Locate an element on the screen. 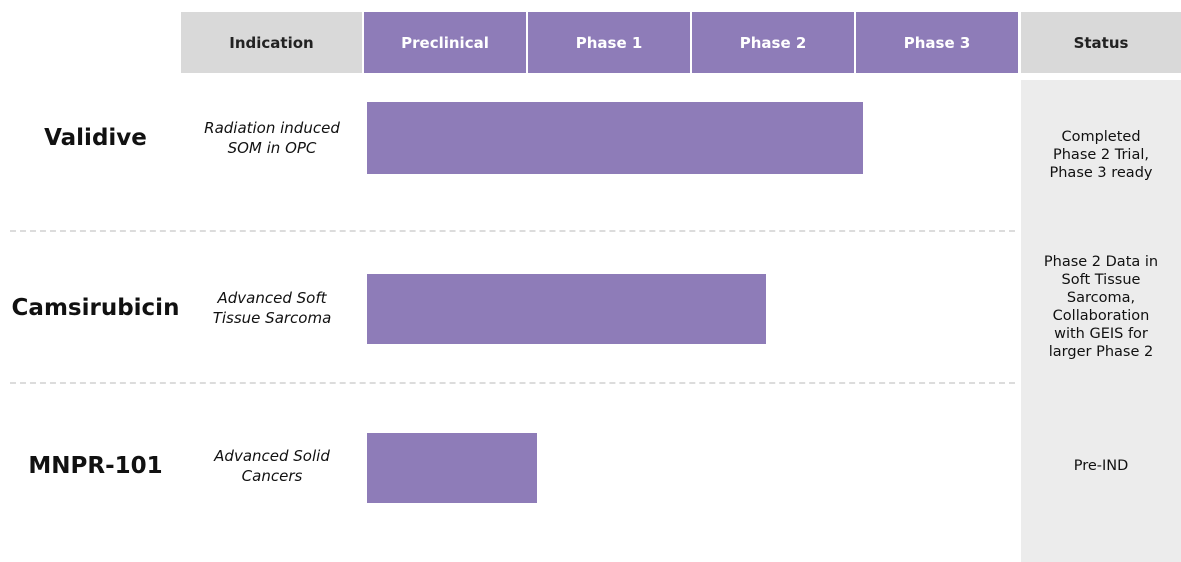  drug-name: Camsirubicin is located at coordinates (95, 308).